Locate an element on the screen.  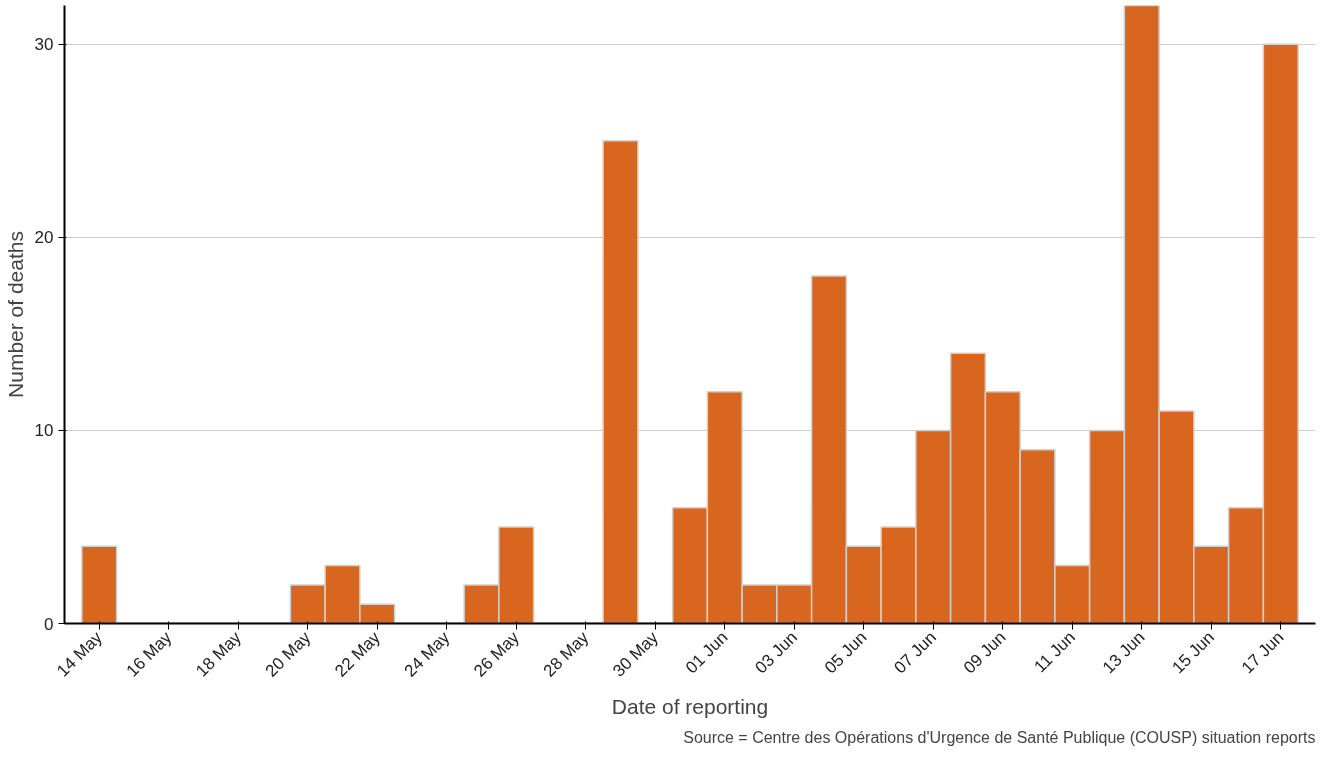
x-tick-label: 18 May is located at coordinates (219, 654).